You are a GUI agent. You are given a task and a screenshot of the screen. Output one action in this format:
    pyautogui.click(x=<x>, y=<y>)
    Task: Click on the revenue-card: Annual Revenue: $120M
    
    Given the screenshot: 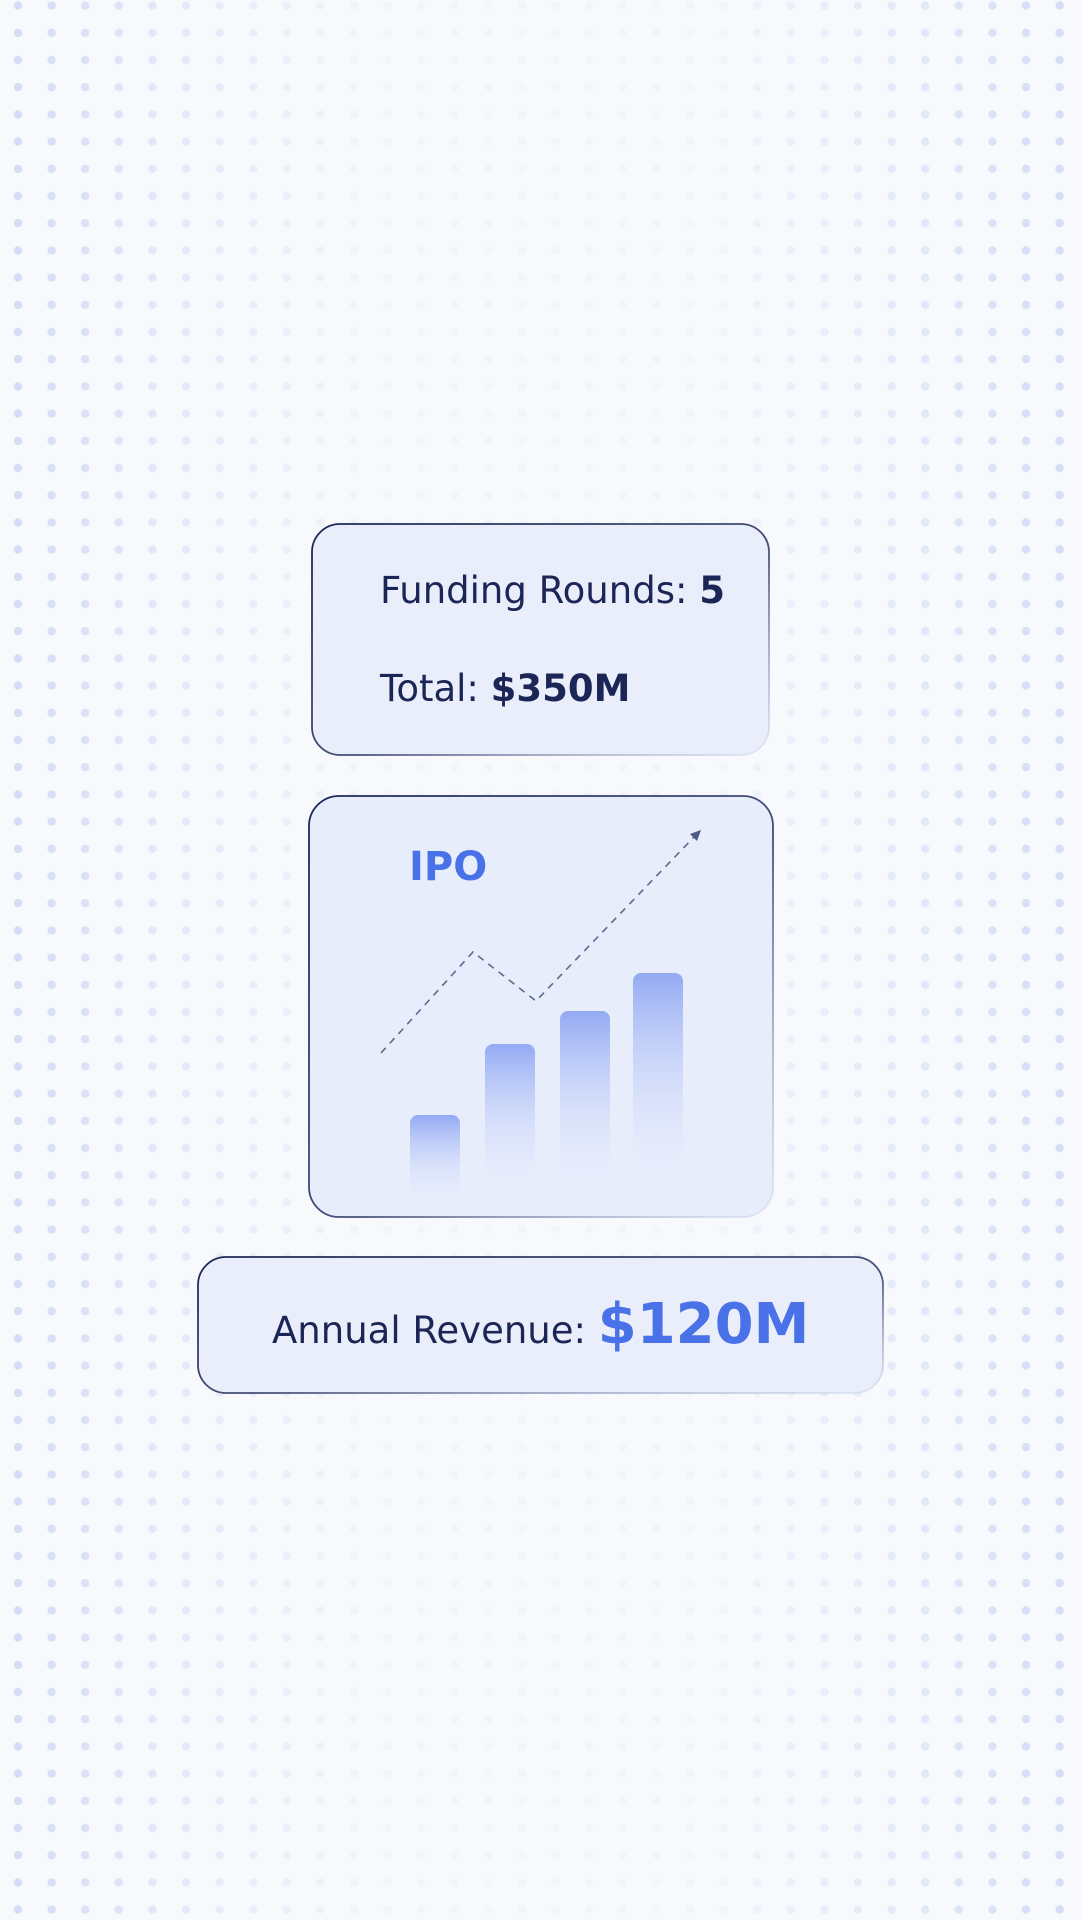 What is the action you would take?
    pyautogui.click(x=540, y=1325)
    